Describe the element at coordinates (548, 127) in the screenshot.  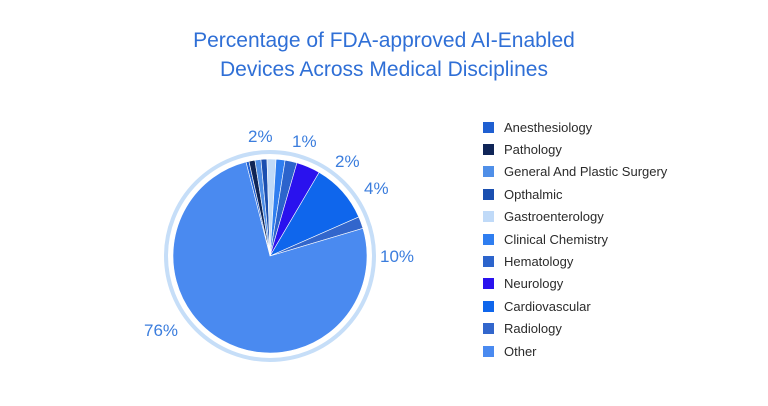
I see `legend-label: Anesthesiology` at that location.